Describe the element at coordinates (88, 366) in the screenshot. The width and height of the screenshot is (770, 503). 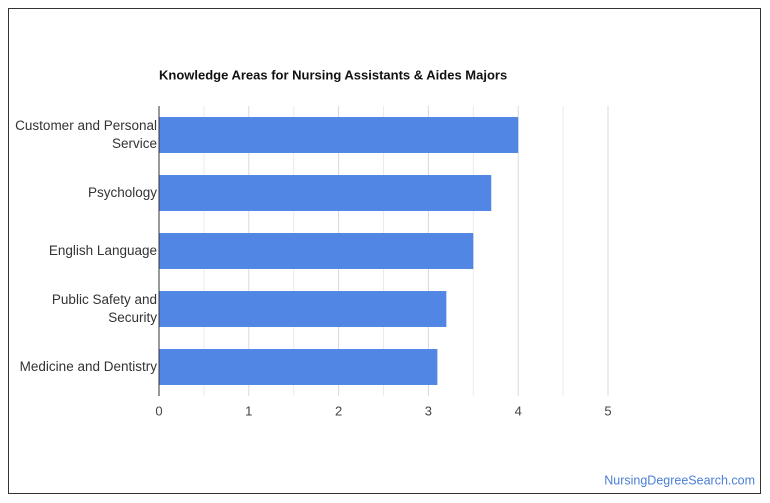
I see `y-tick-label: Medicine and Dentistry` at that location.